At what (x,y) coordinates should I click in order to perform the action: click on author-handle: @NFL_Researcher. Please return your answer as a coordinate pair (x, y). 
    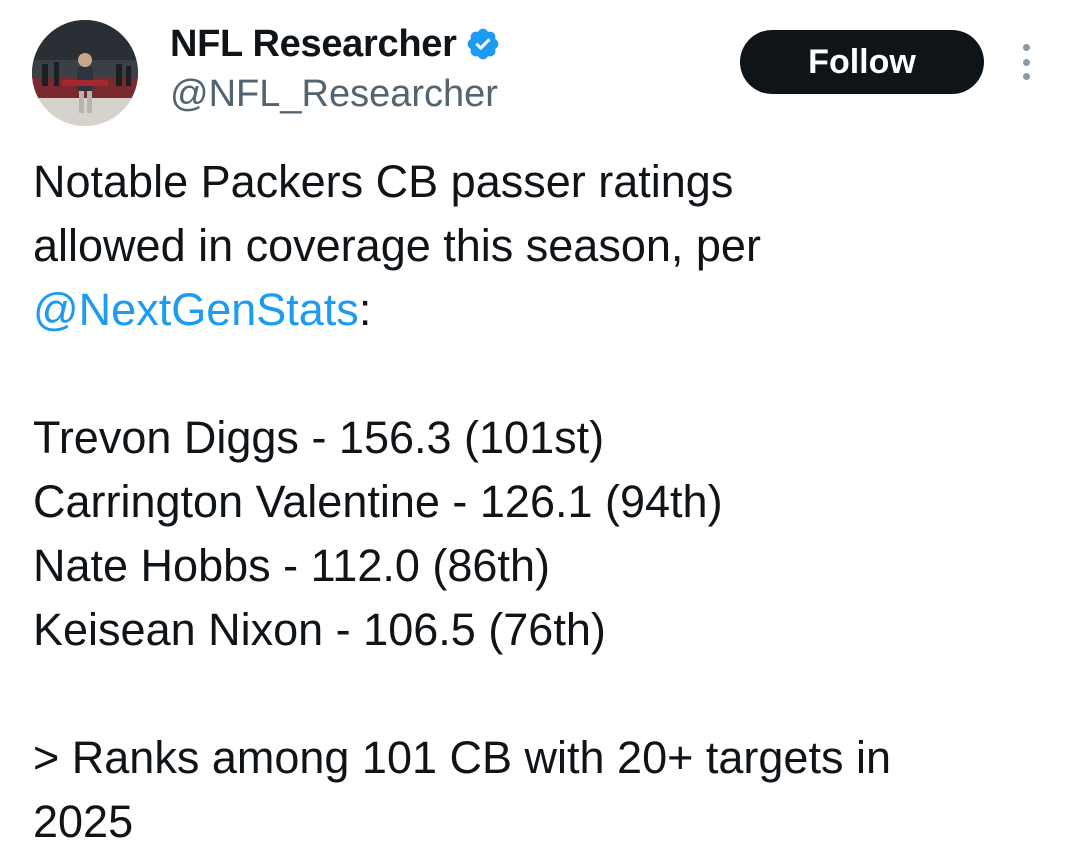
    Looking at the image, I should click on (334, 94).